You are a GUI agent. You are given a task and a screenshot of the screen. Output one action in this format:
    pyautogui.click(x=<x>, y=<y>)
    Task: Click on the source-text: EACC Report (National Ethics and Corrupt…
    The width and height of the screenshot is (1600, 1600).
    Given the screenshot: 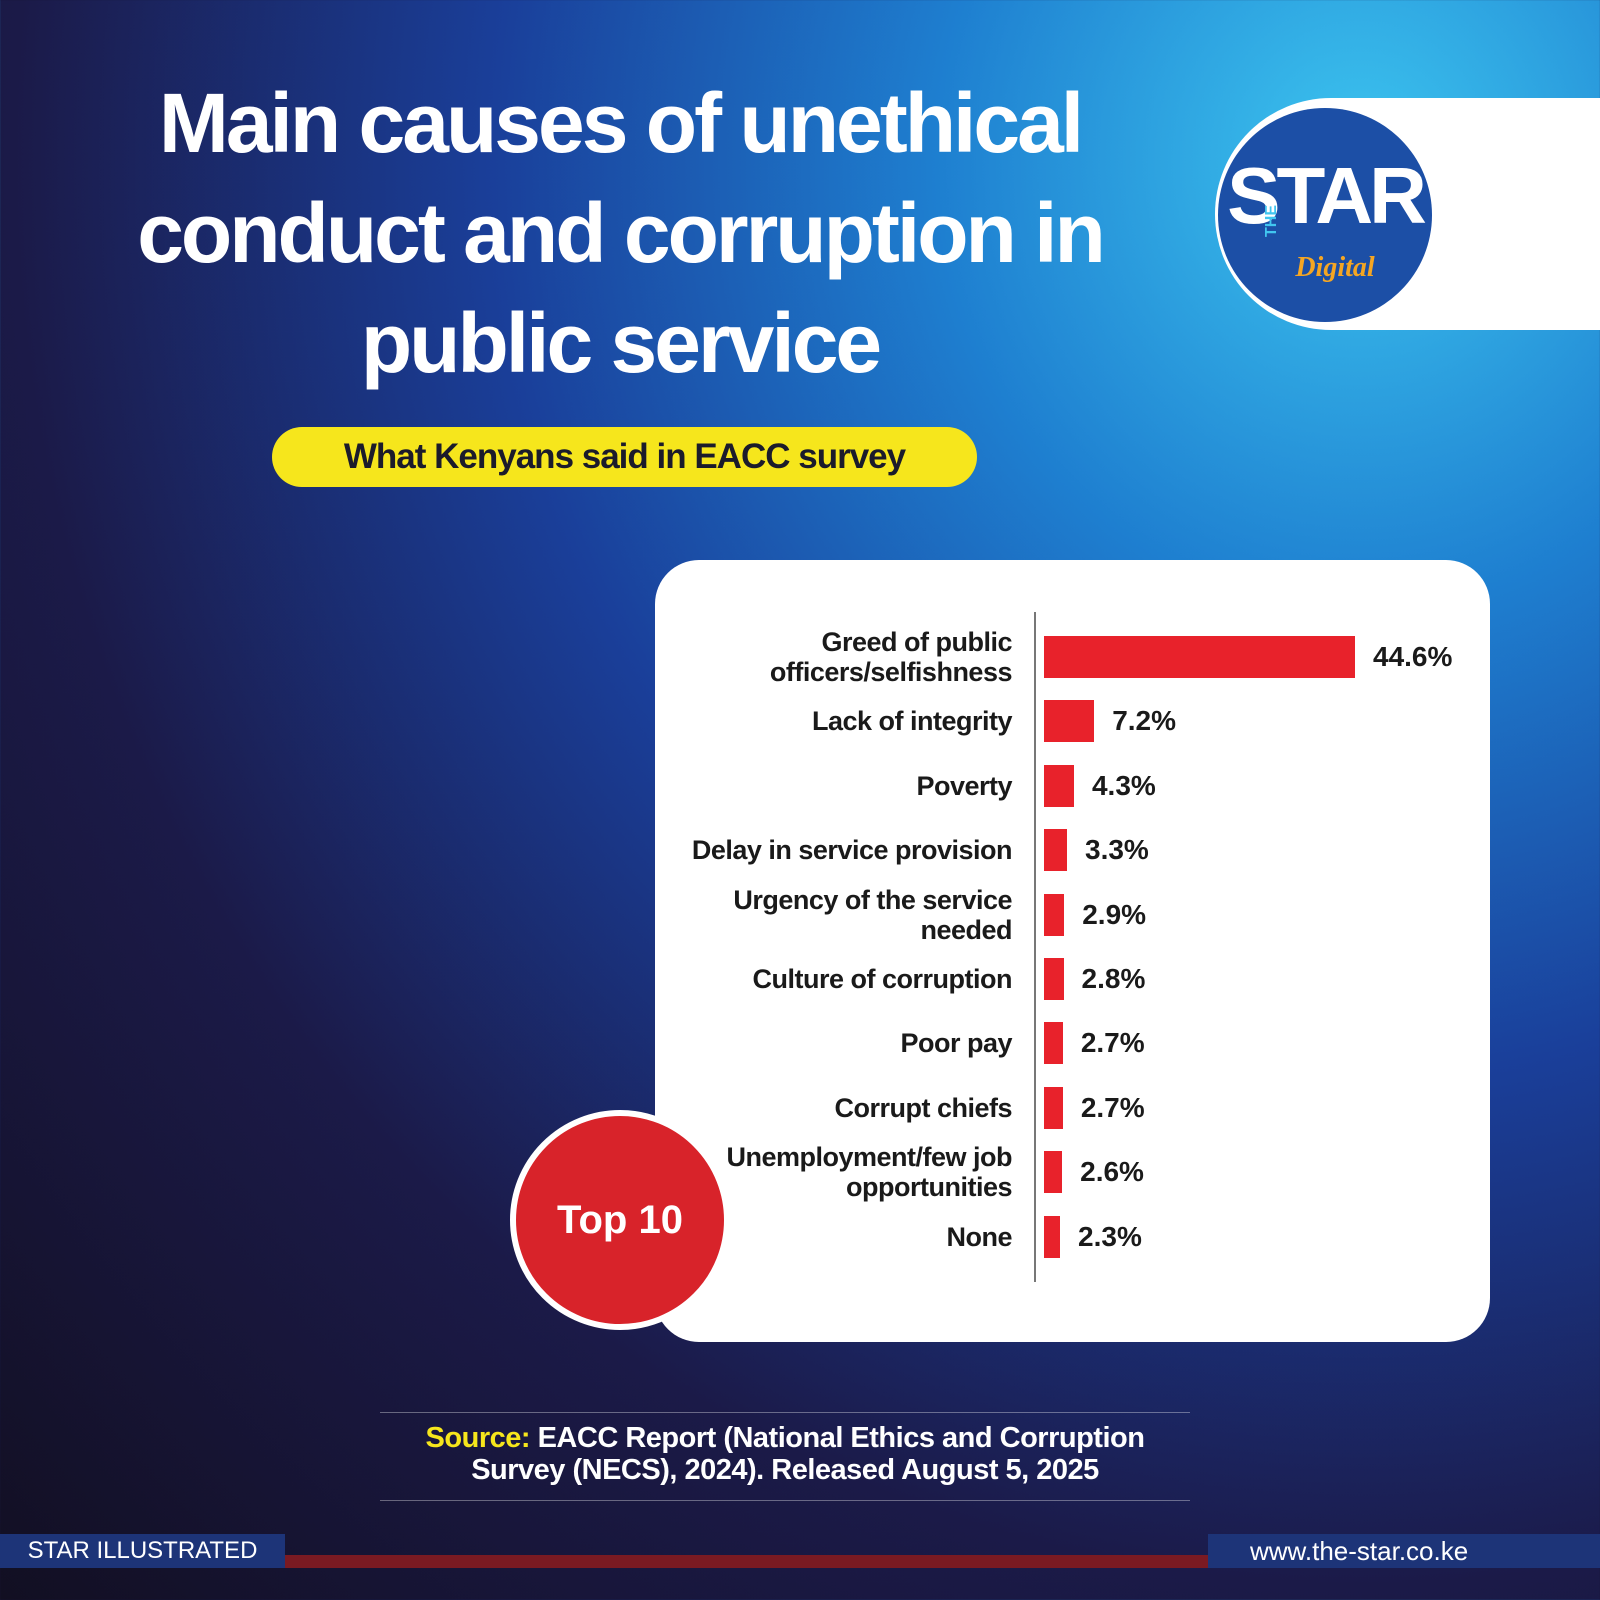 What is the action you would take?
    pyautogui.click(x=808, y=1454)
    